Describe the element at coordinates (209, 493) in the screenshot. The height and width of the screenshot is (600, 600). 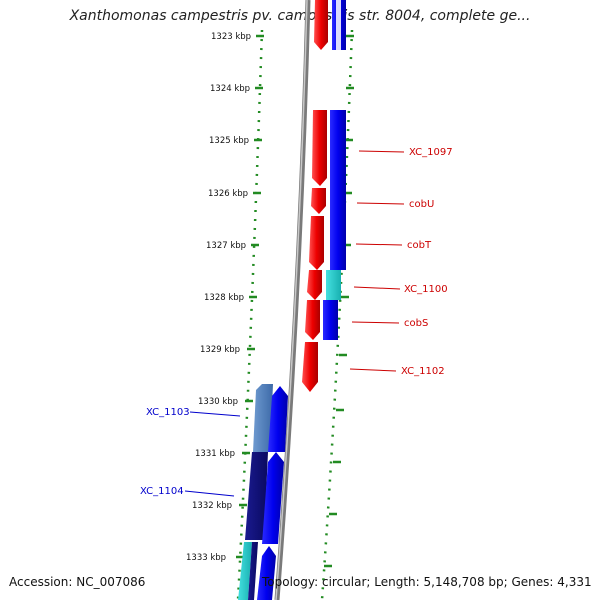
I see `gene-label-leader-xc1104` at that location.